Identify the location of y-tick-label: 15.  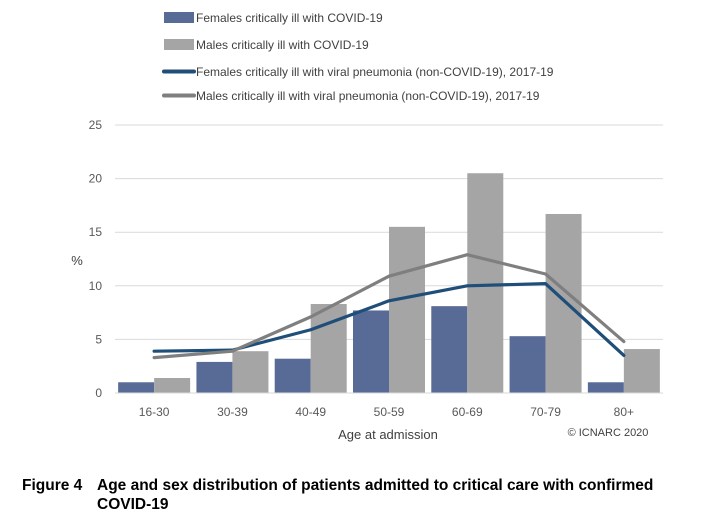
(96, 232).